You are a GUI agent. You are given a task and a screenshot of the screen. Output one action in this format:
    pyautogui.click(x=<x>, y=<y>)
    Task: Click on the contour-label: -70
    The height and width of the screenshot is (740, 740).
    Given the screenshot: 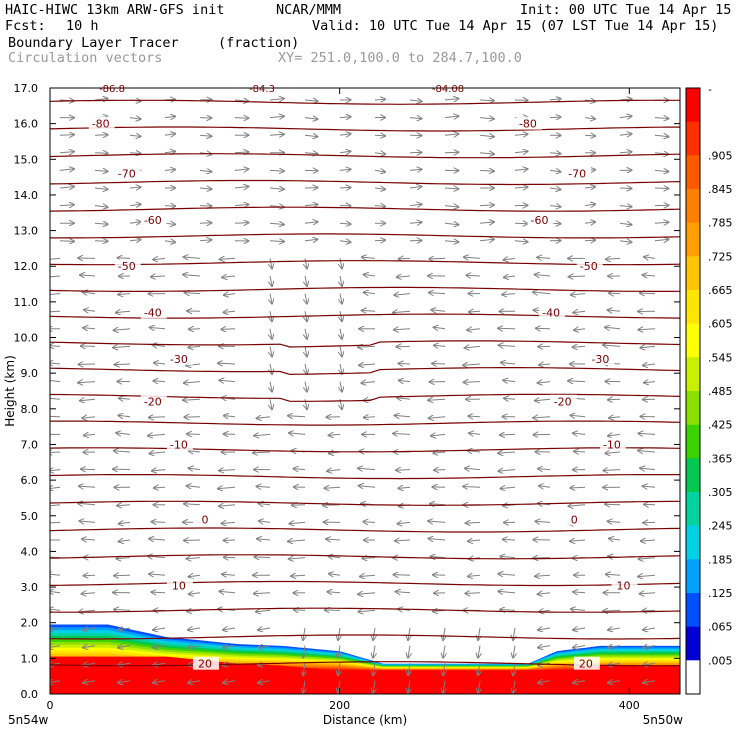 What is the action you would take?
    pyautogui.click(x=577, y=174)
    